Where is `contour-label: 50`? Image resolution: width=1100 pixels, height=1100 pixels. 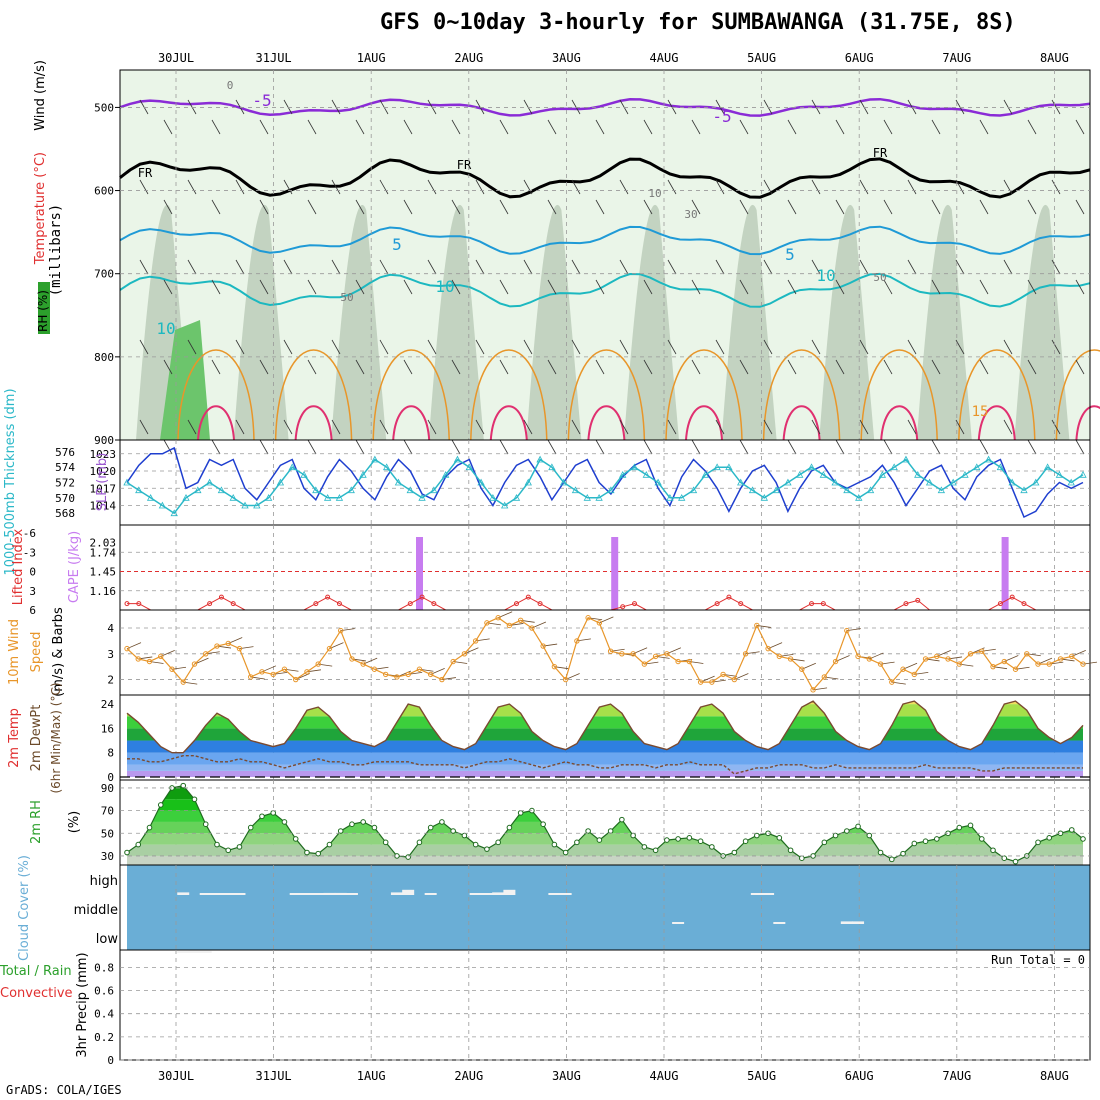 contour-label: 50 is located at coordinates (879, 277).